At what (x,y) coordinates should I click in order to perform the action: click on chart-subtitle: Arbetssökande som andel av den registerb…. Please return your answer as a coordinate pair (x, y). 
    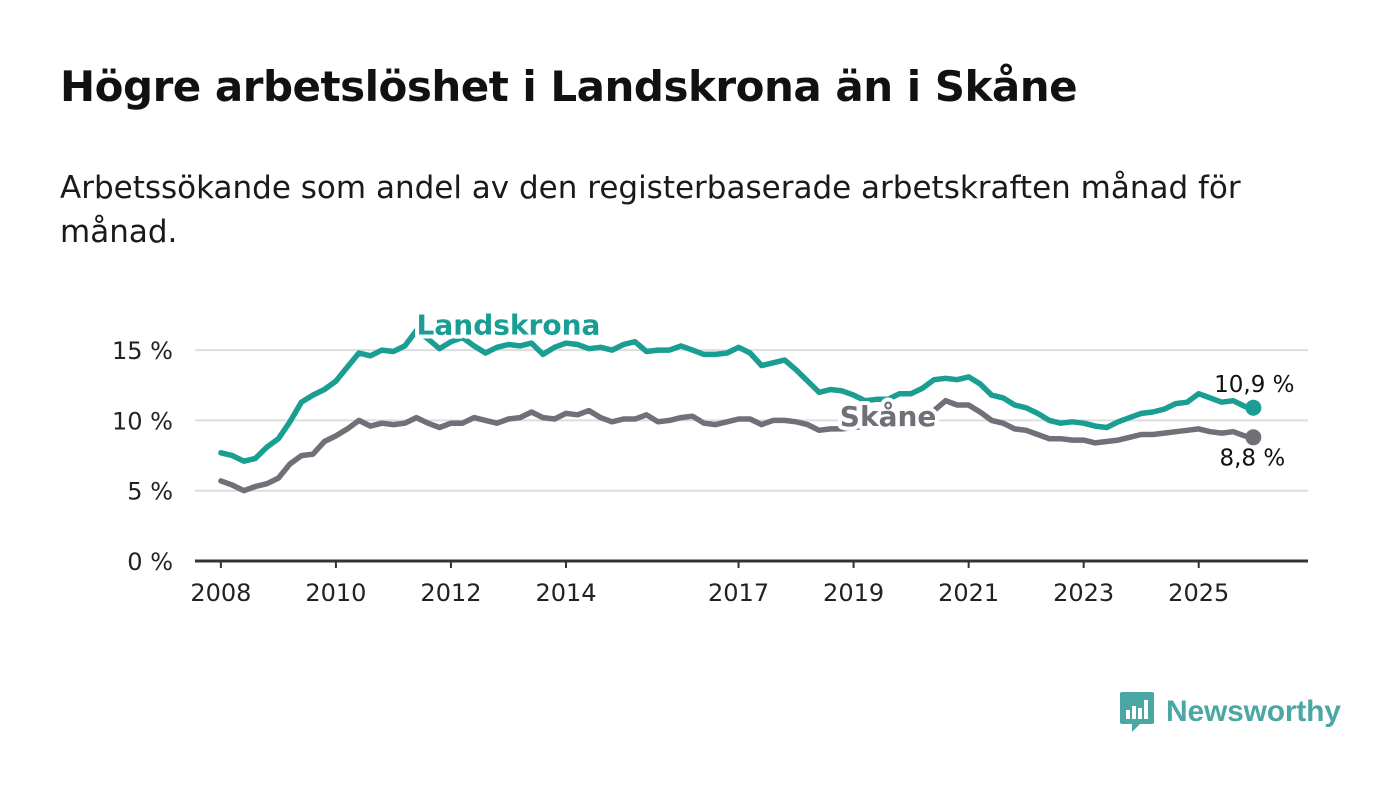
    Looking at the image, I should click on (650, 210).